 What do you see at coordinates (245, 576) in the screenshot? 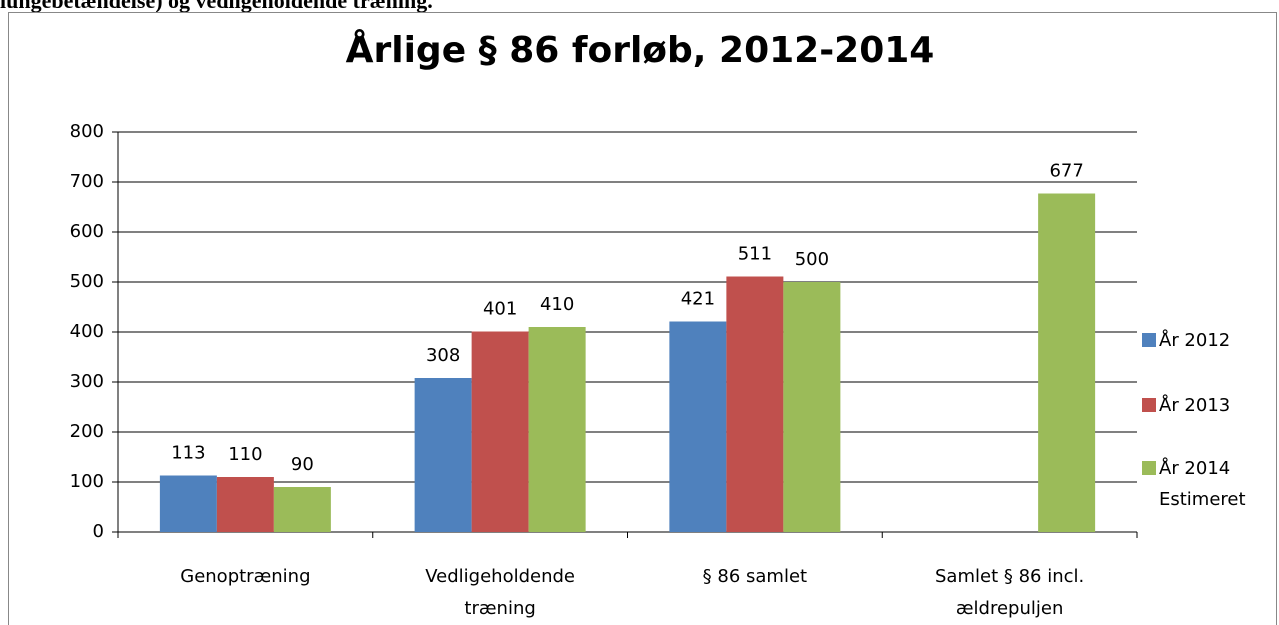
I see `x-tick-label: Genoptræning` at bounding box center [245, 576].